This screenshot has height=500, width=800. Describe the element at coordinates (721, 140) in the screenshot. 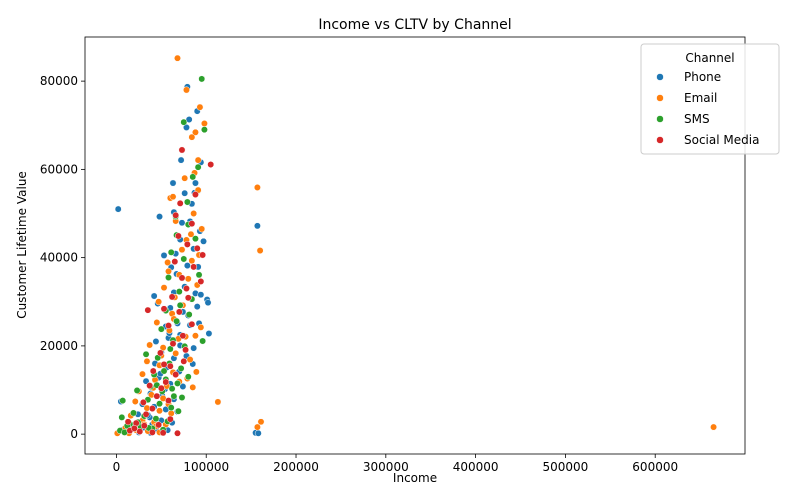

I see `legend-label: Social Media` at that location.